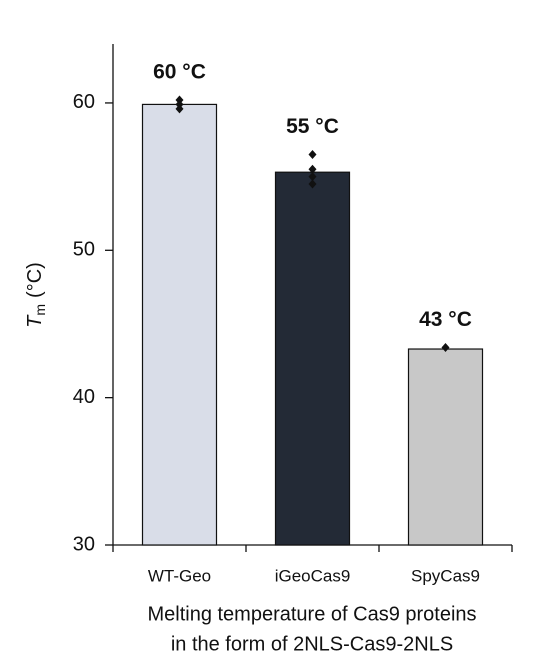 This screenshot has width=557, height=670. I want to click on data-label: 55 °C, so click(312, 126).